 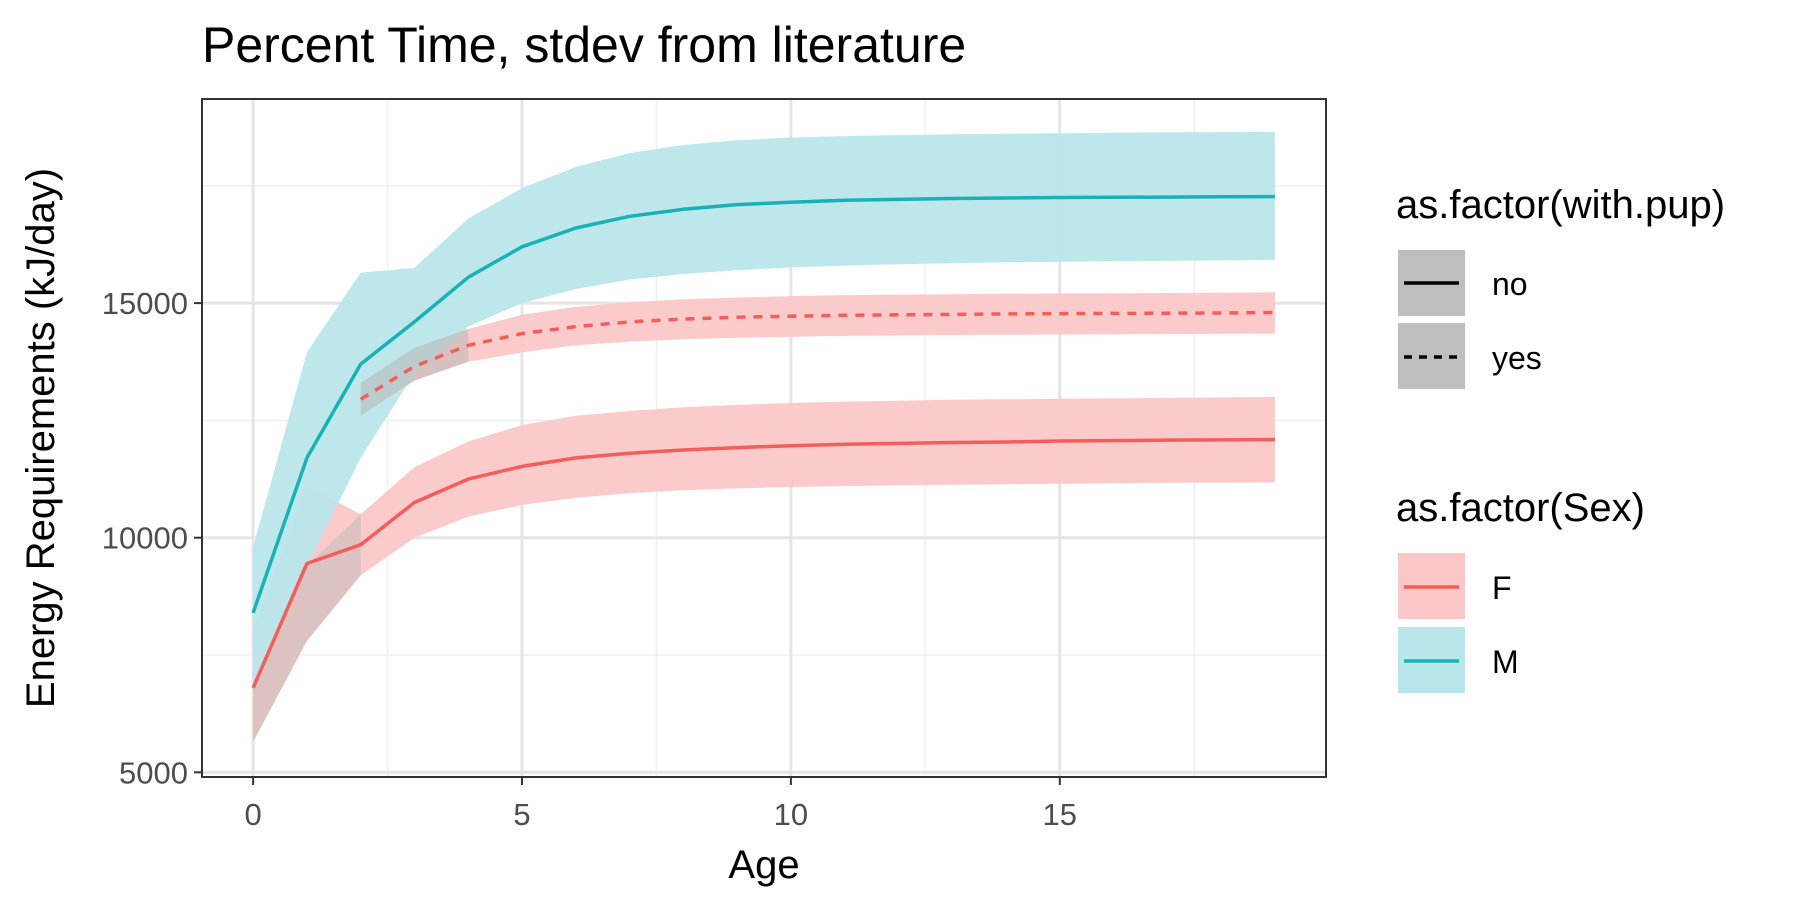 What do you see at coordinates (1510, 284) in the screenshot?
I see `legend-label-no: no` at bounding box center [1510, 284].